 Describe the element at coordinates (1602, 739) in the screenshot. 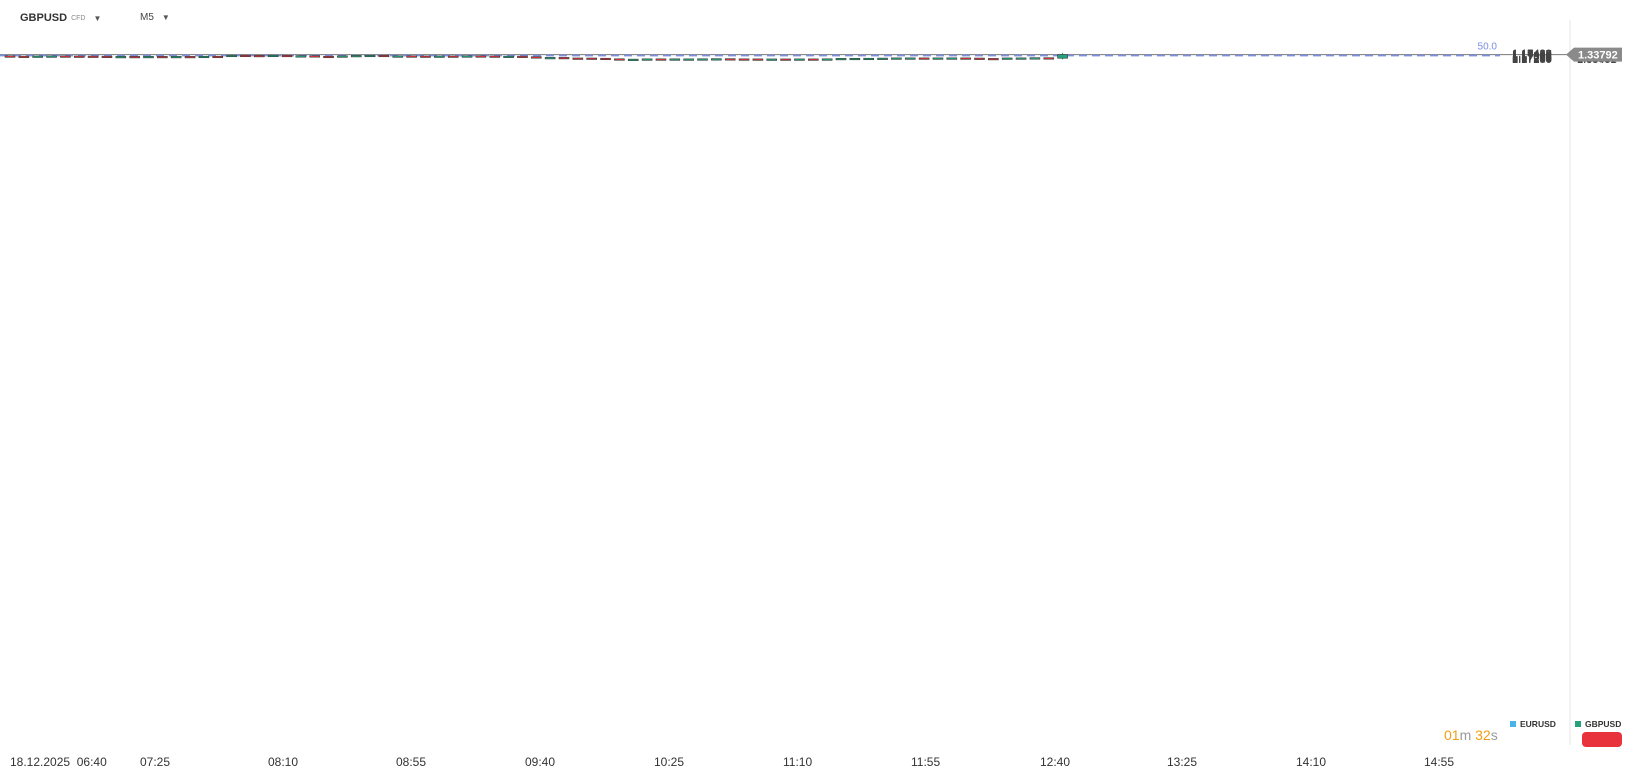

I see `sell-button` at that location.